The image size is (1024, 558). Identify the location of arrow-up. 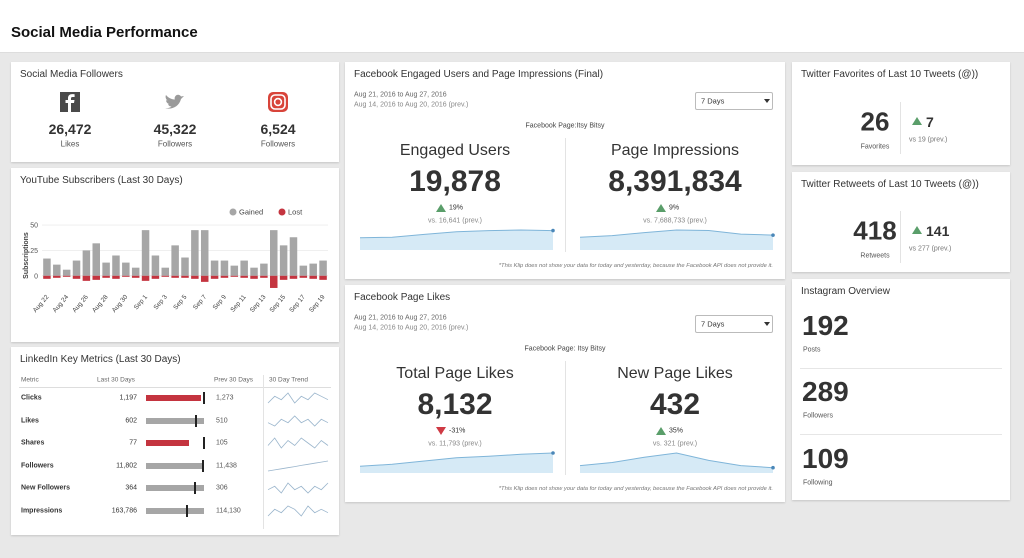
(917, 230).